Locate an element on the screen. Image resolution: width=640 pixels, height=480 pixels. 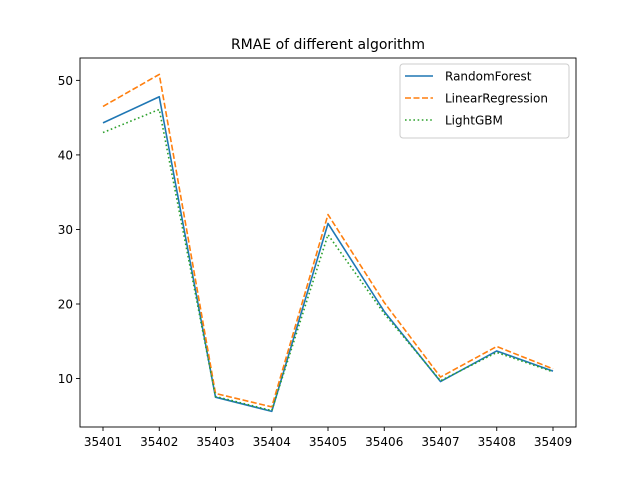
legend-label-lightgbm: LightGBM is located at coordinates (474, 121).